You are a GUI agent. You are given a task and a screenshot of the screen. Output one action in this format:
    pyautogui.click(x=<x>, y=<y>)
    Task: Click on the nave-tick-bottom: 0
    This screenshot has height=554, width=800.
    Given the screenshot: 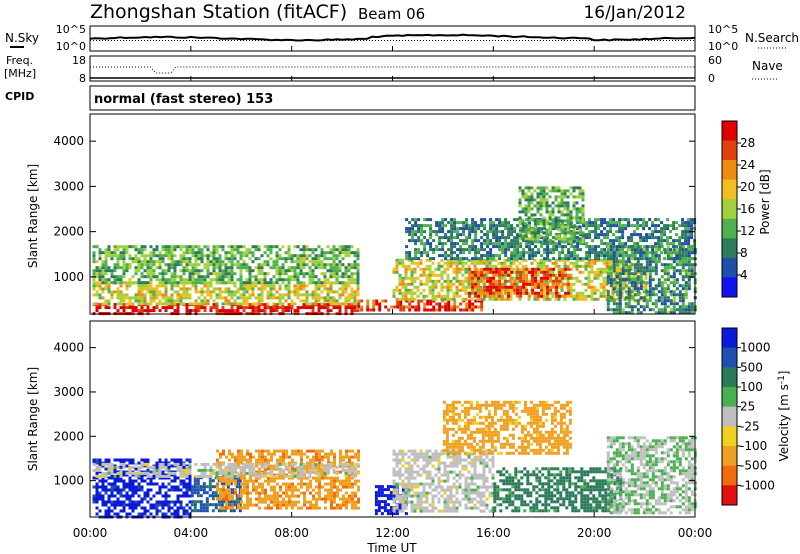 What is the action you would take?
    pyautogui.click(x=711, y=78)
    